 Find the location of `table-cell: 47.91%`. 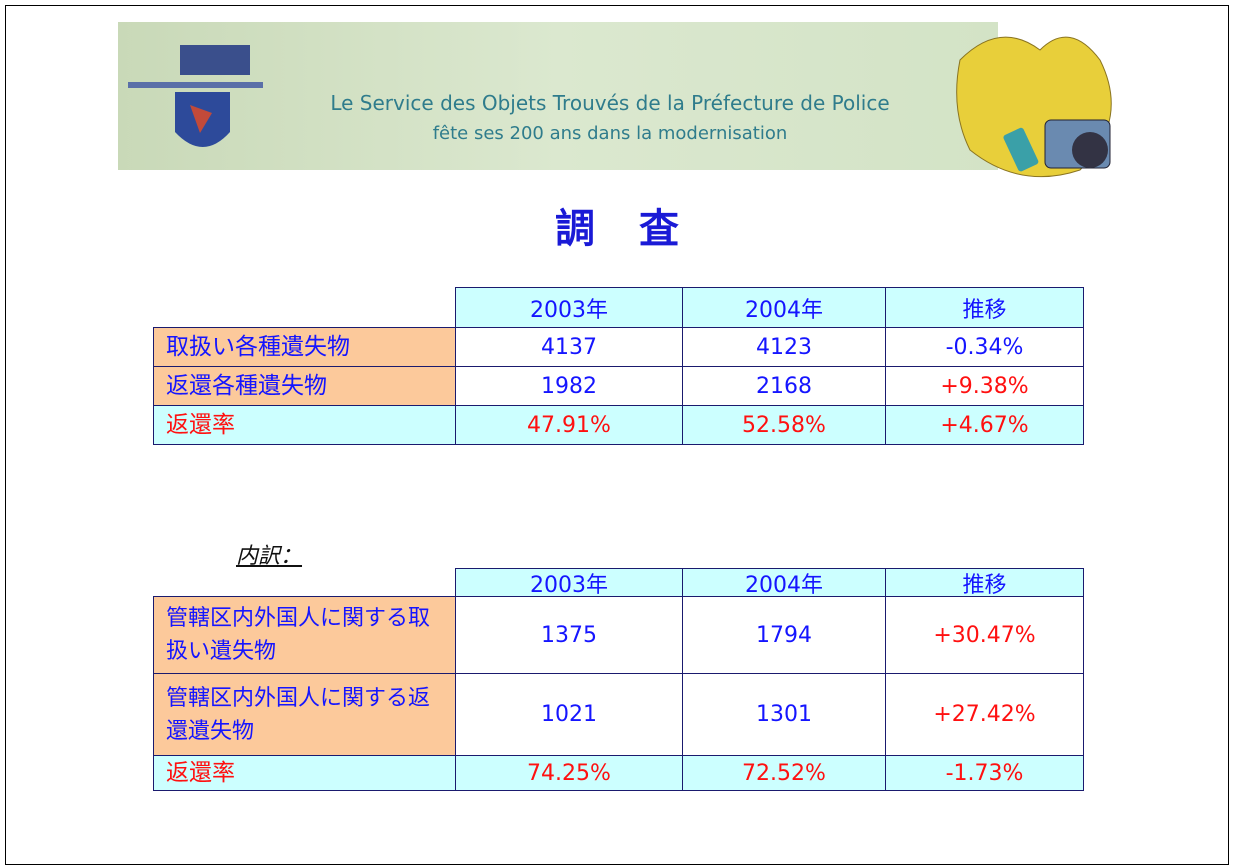

table-cell: 47.91% is located at coordinates (569, 425).